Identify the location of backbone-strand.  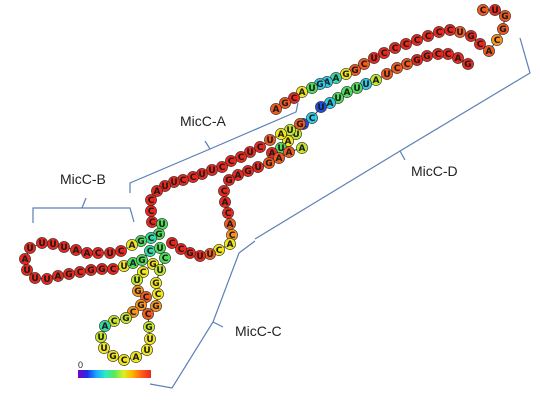
(370, 103).